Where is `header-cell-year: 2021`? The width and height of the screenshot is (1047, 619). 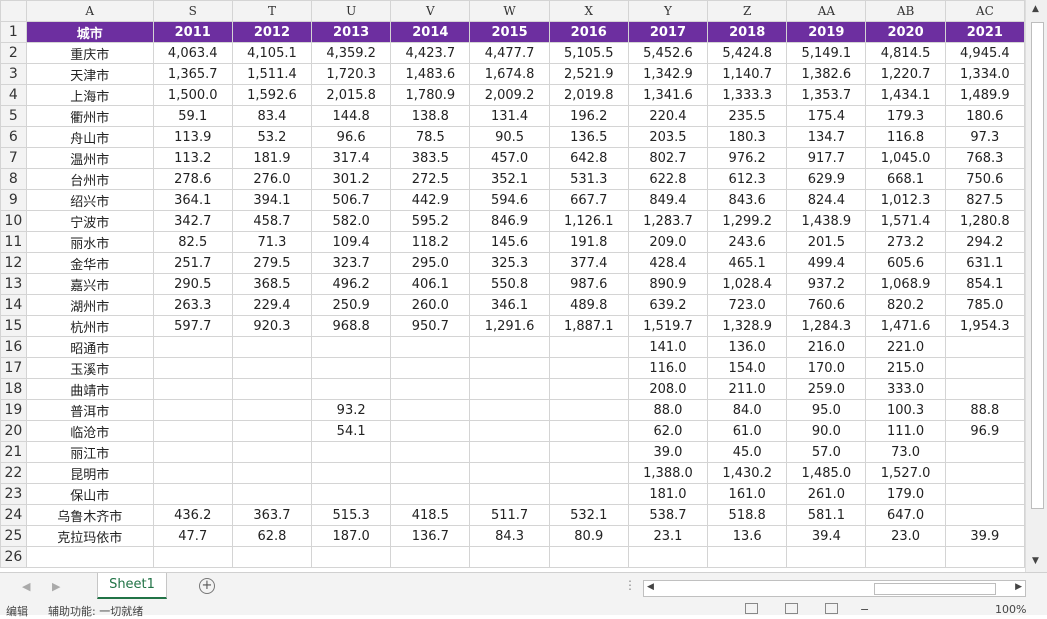 header-cell-year: 2021 is located at coordinates (984, 32).